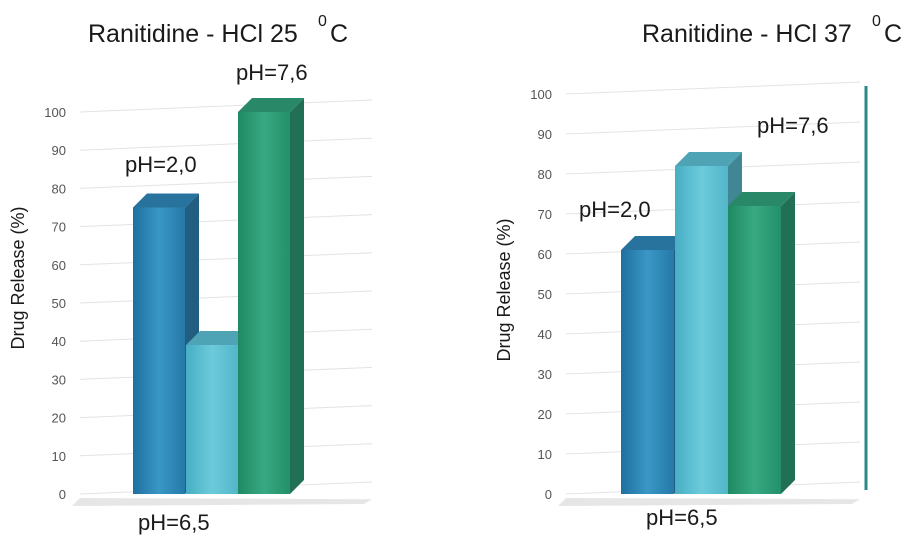 The width and height of the screenshot is (913, 537). I want to click on chart-left-title-text: Ranitidine - HCl 25, so click(193, 34).